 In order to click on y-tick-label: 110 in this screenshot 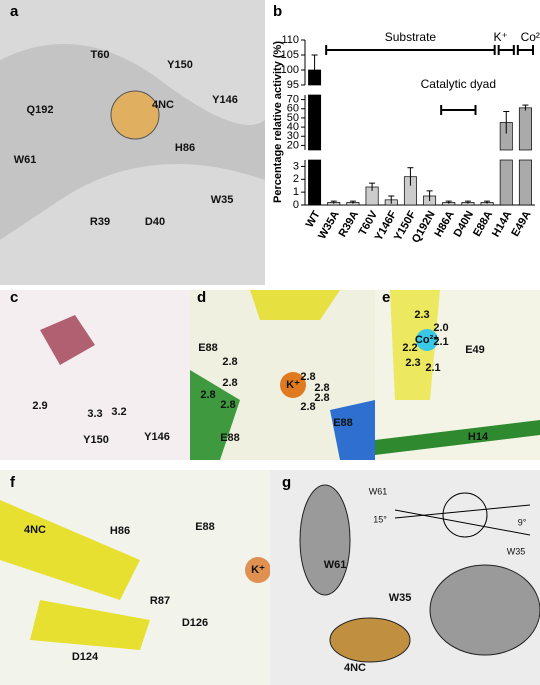, I will do `click(290, 40)`.